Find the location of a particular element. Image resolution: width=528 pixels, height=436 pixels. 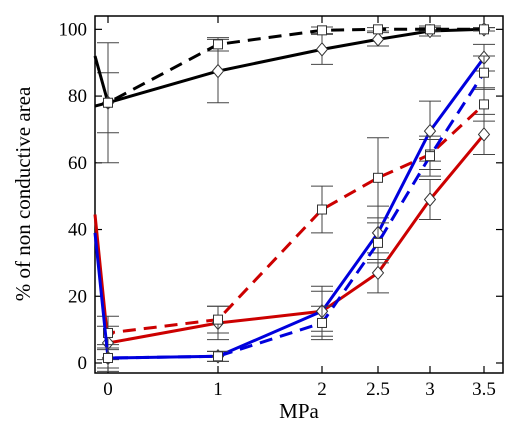

y-axis-label: % of non conductive area is located at coordinates (23, 193).